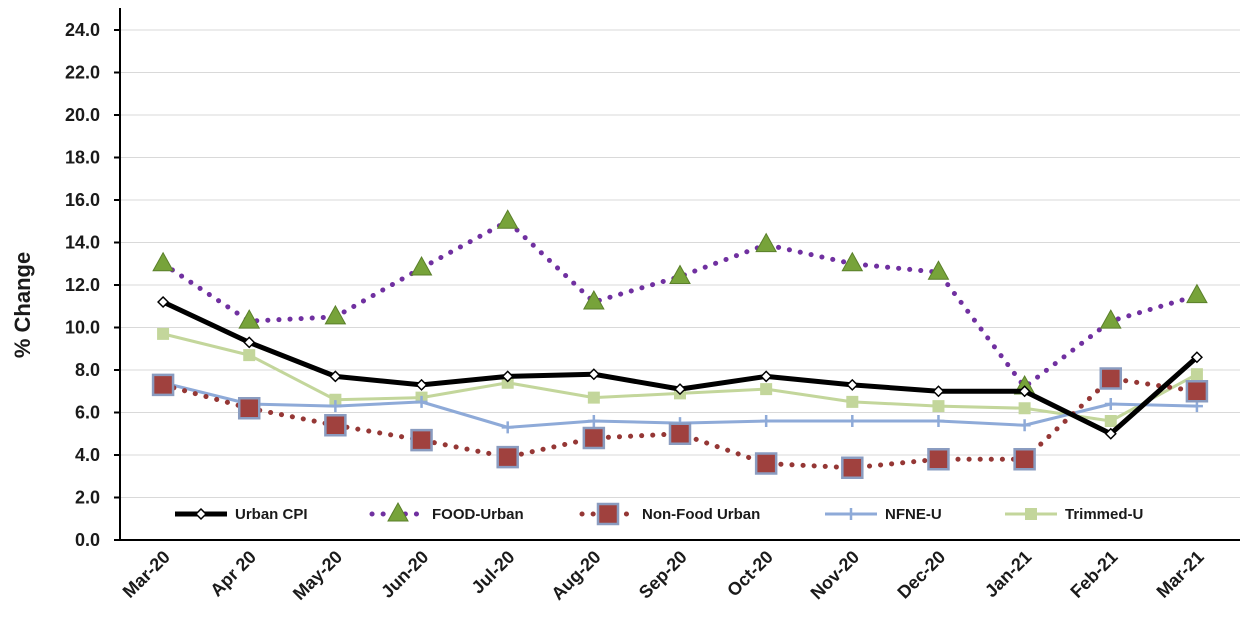  Describe the element at coordinates (22, 305) in the screenshot. I see `y-axis-label: % Change` at that location.